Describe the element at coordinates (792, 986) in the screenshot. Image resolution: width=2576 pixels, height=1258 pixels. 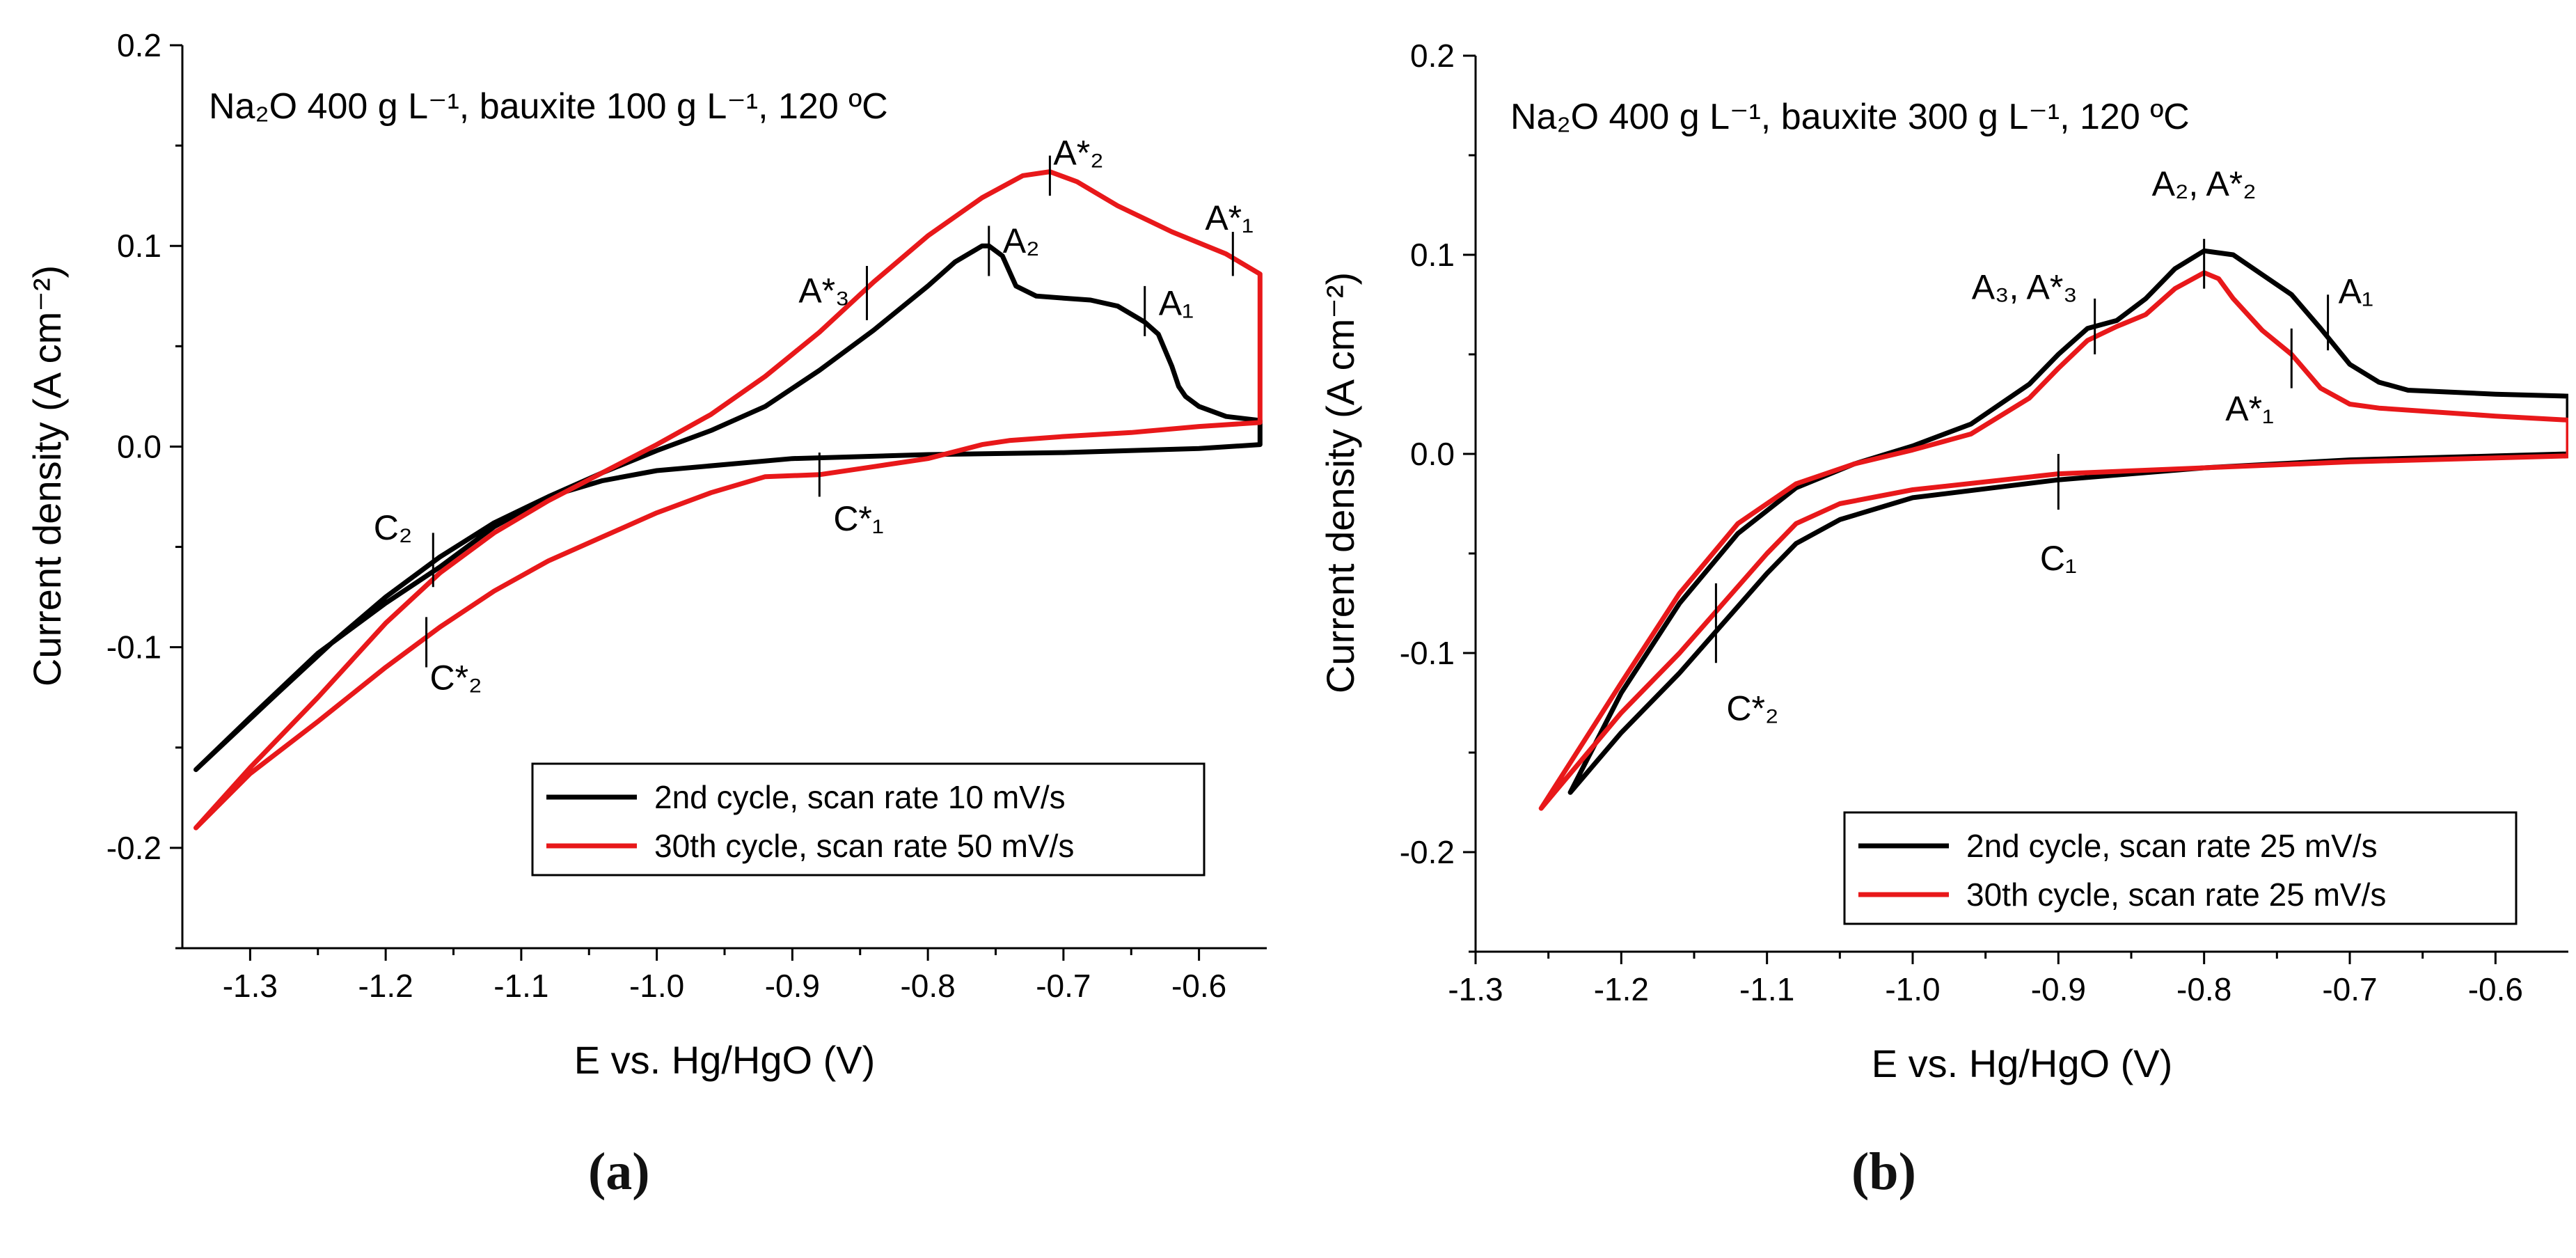
I see `x-tick-label-a: -0.9` at that location.